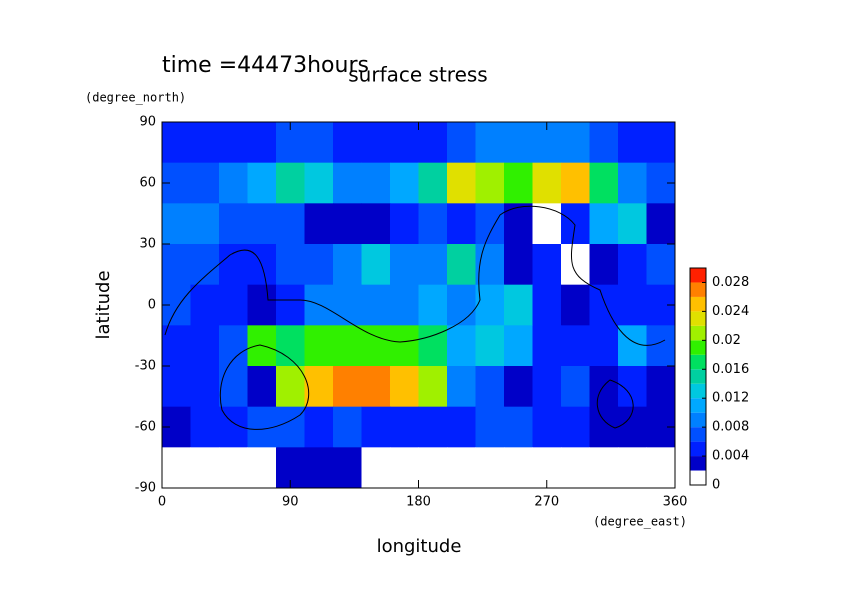 Image resolution: width=842 pixels, height=595 pixels. Describe the element at coordinates (103, 304) in the screenshot. I see `y-axis-label: latitude` at that location.